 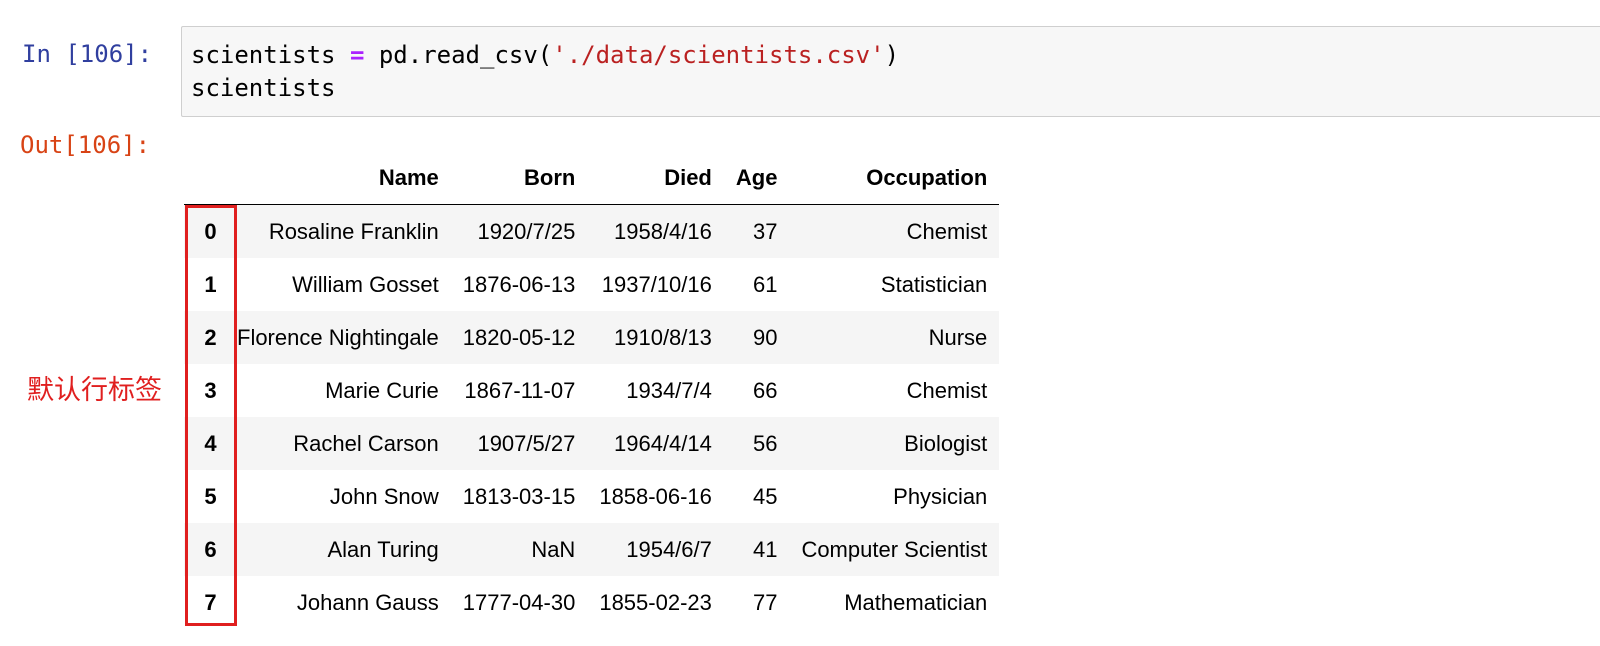 What do you see at coordinates (263, 88) in the screenshot?
I see `code-line-2: scientists` at bounding box center [263, 88].